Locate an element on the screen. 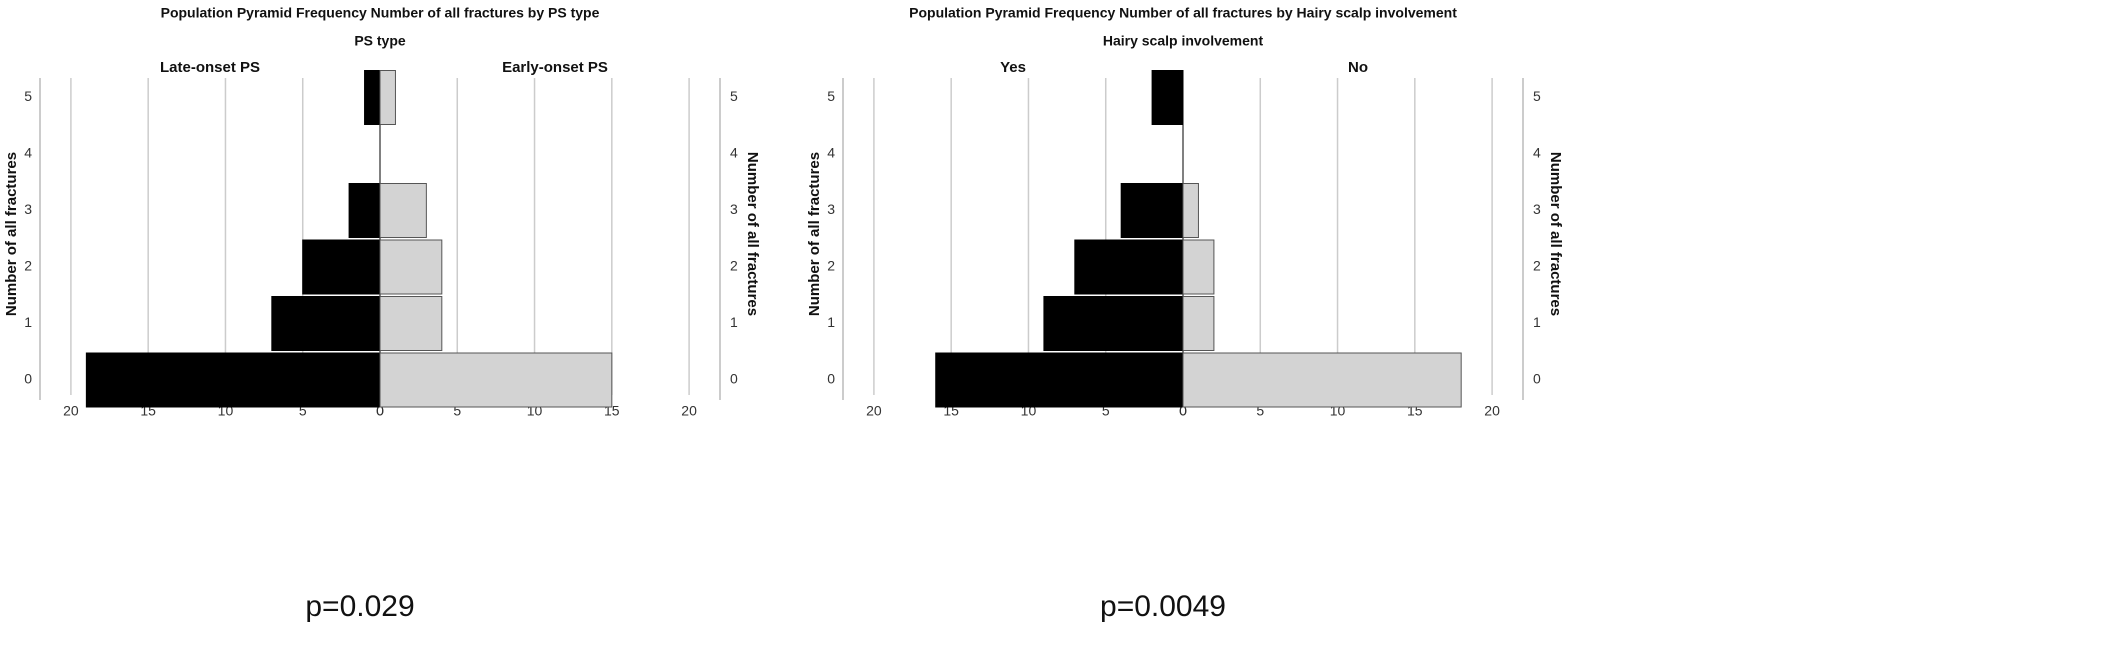 The width and height of the screenshot is (2128, 654). legend-left: Yes is located at coordinates (1013, 67).